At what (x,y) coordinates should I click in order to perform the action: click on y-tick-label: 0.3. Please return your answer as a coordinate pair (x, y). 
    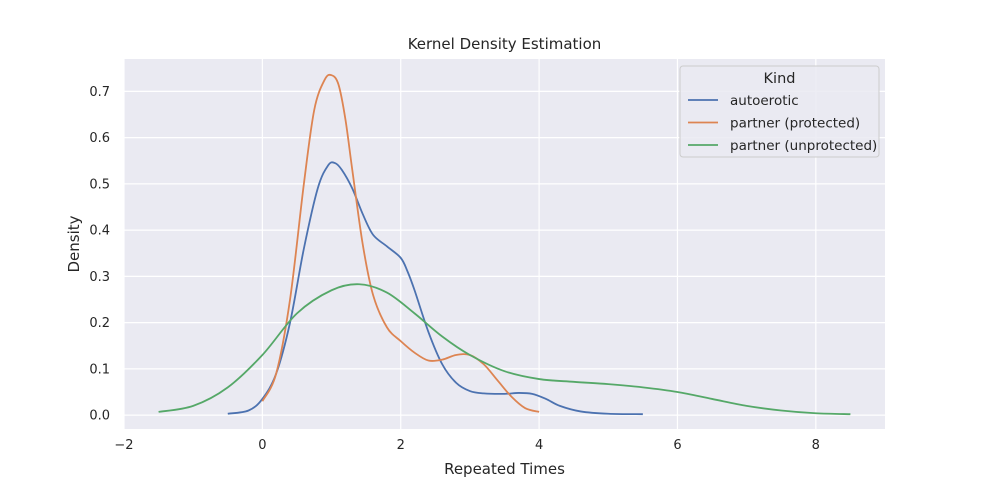
    Looking at the image, I should click on (99, 277).